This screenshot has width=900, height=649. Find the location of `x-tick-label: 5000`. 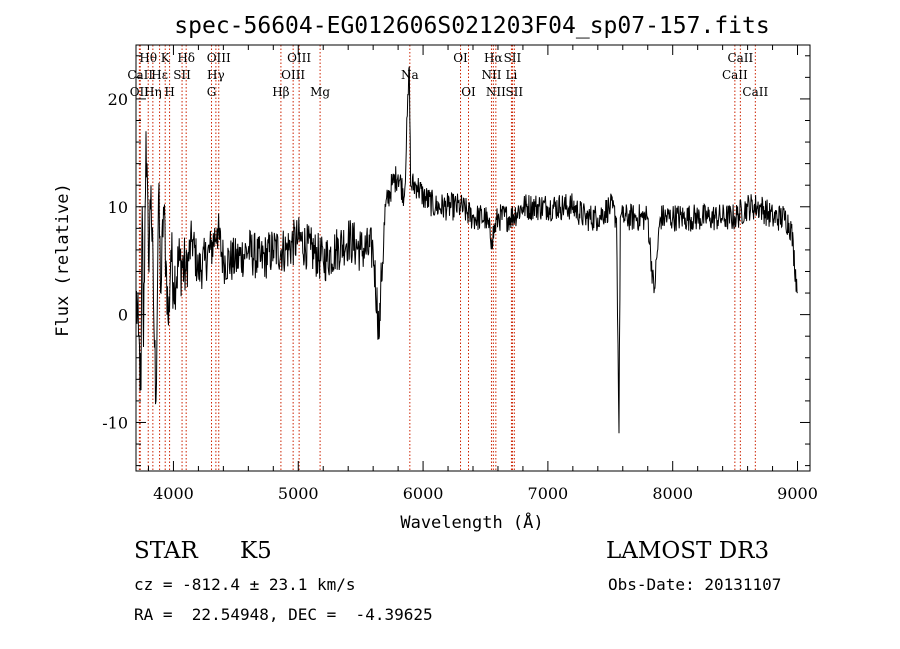

x-tick-label: 5000 is located at coordinates (298, 493).